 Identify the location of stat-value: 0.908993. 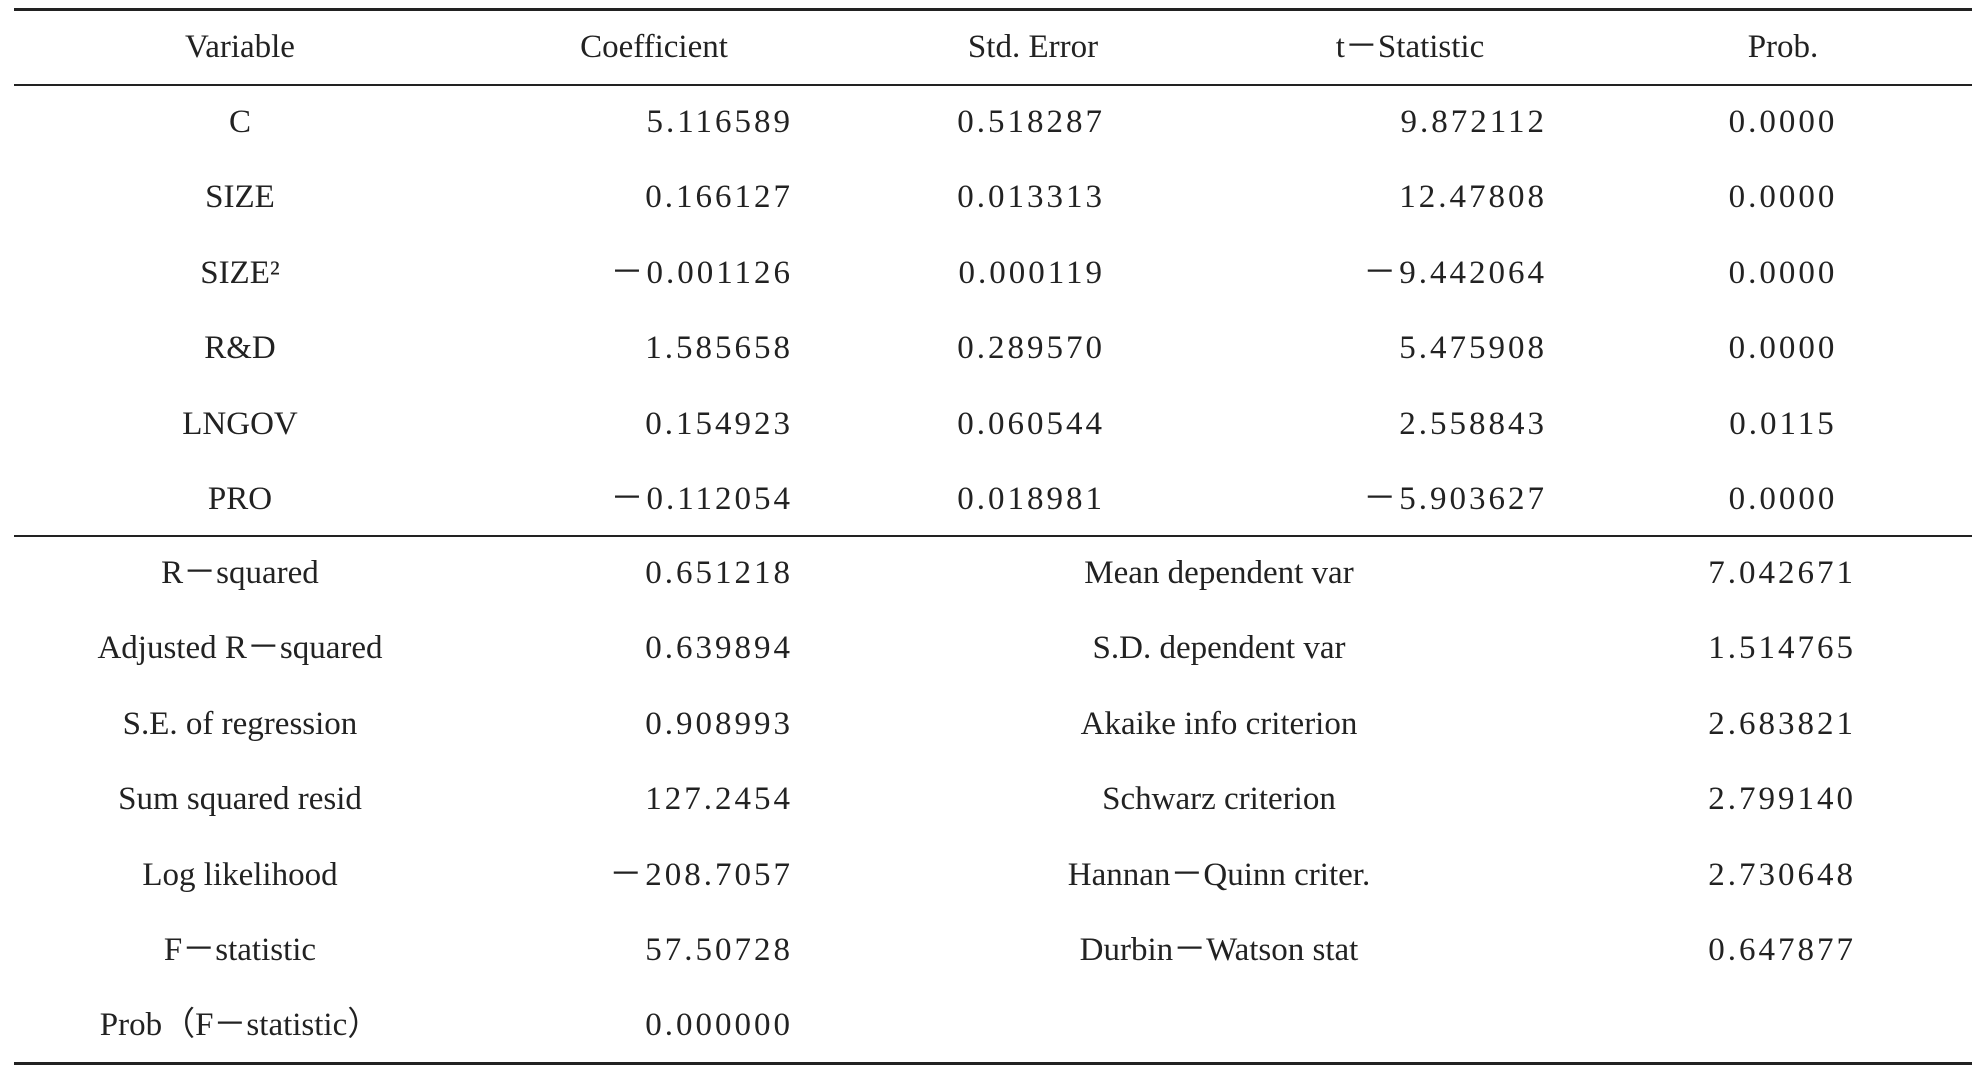
(719, 723).